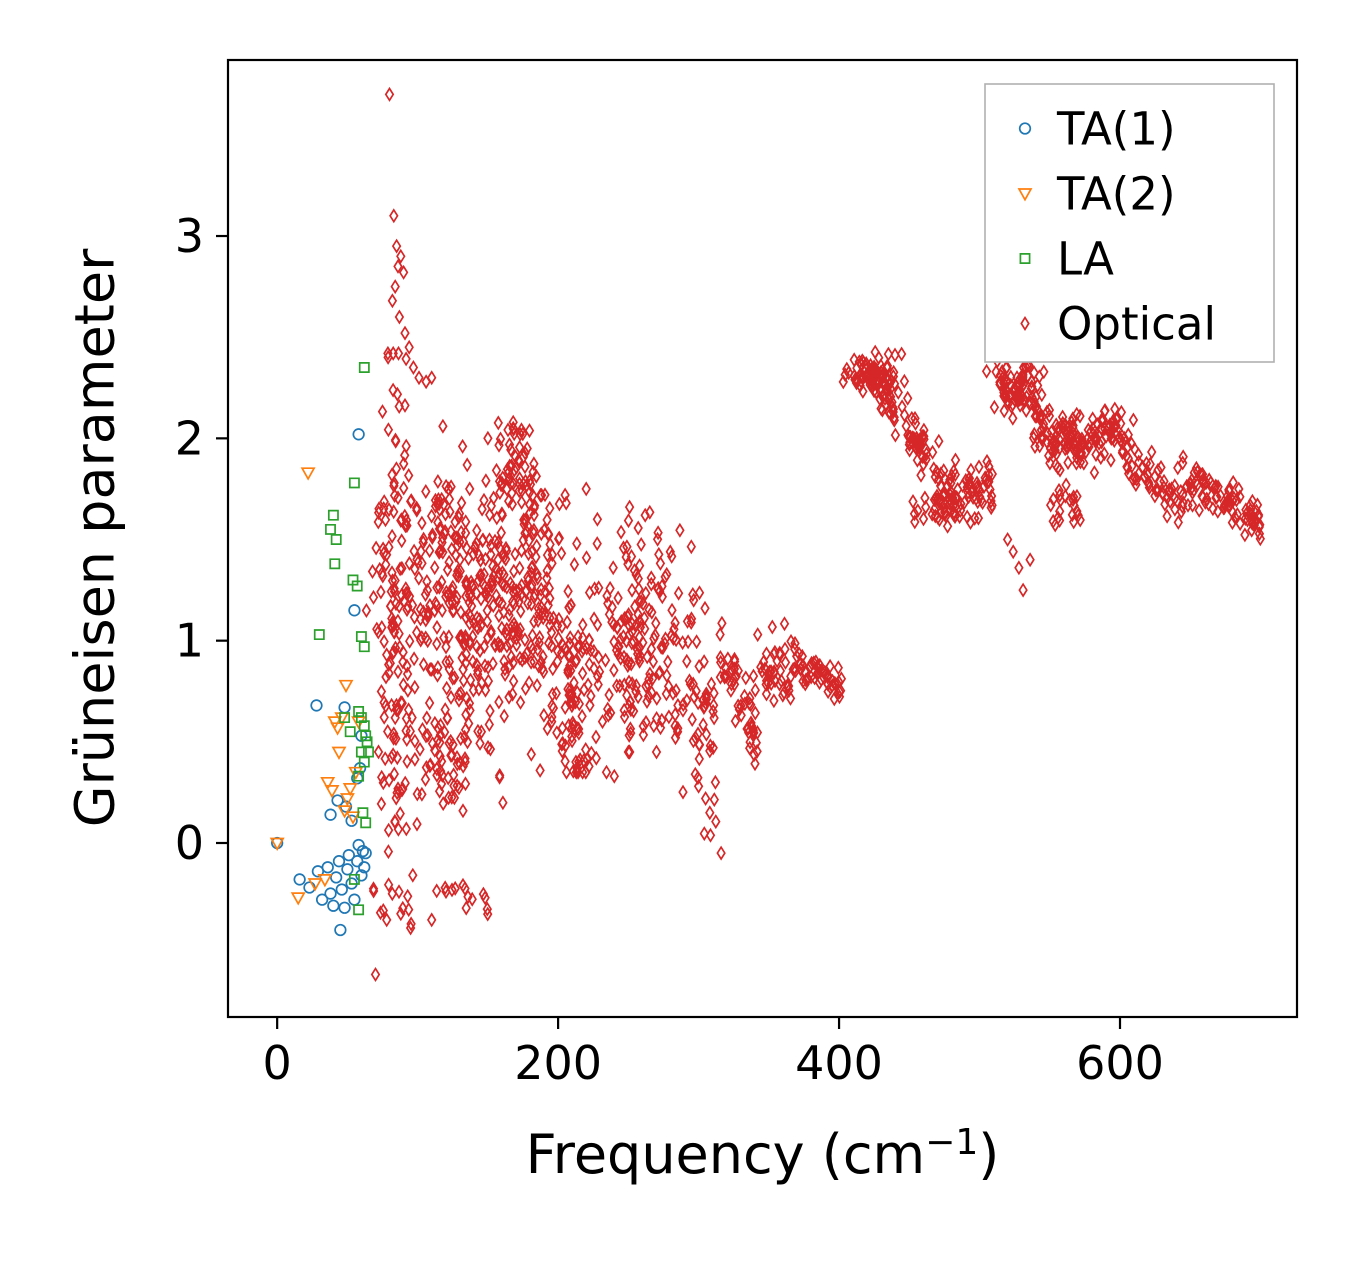 This screenshot has width=1357, height=1264. What do you see at coordinates (952, 1142) in the screenshot?
I see `x-axis-label-superscript: −1` at bounding box center [952, 1142].